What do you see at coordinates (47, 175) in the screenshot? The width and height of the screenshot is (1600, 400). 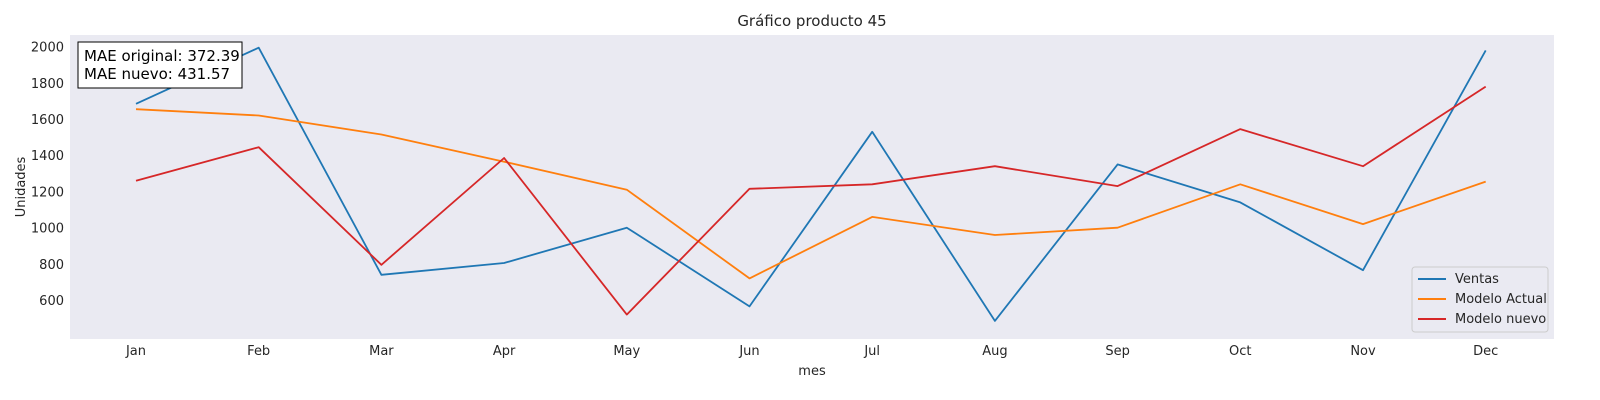 I see `y-axis: 600 800 1000 1200 1400 1600 1800 2000` at bounding box center [47, 175].